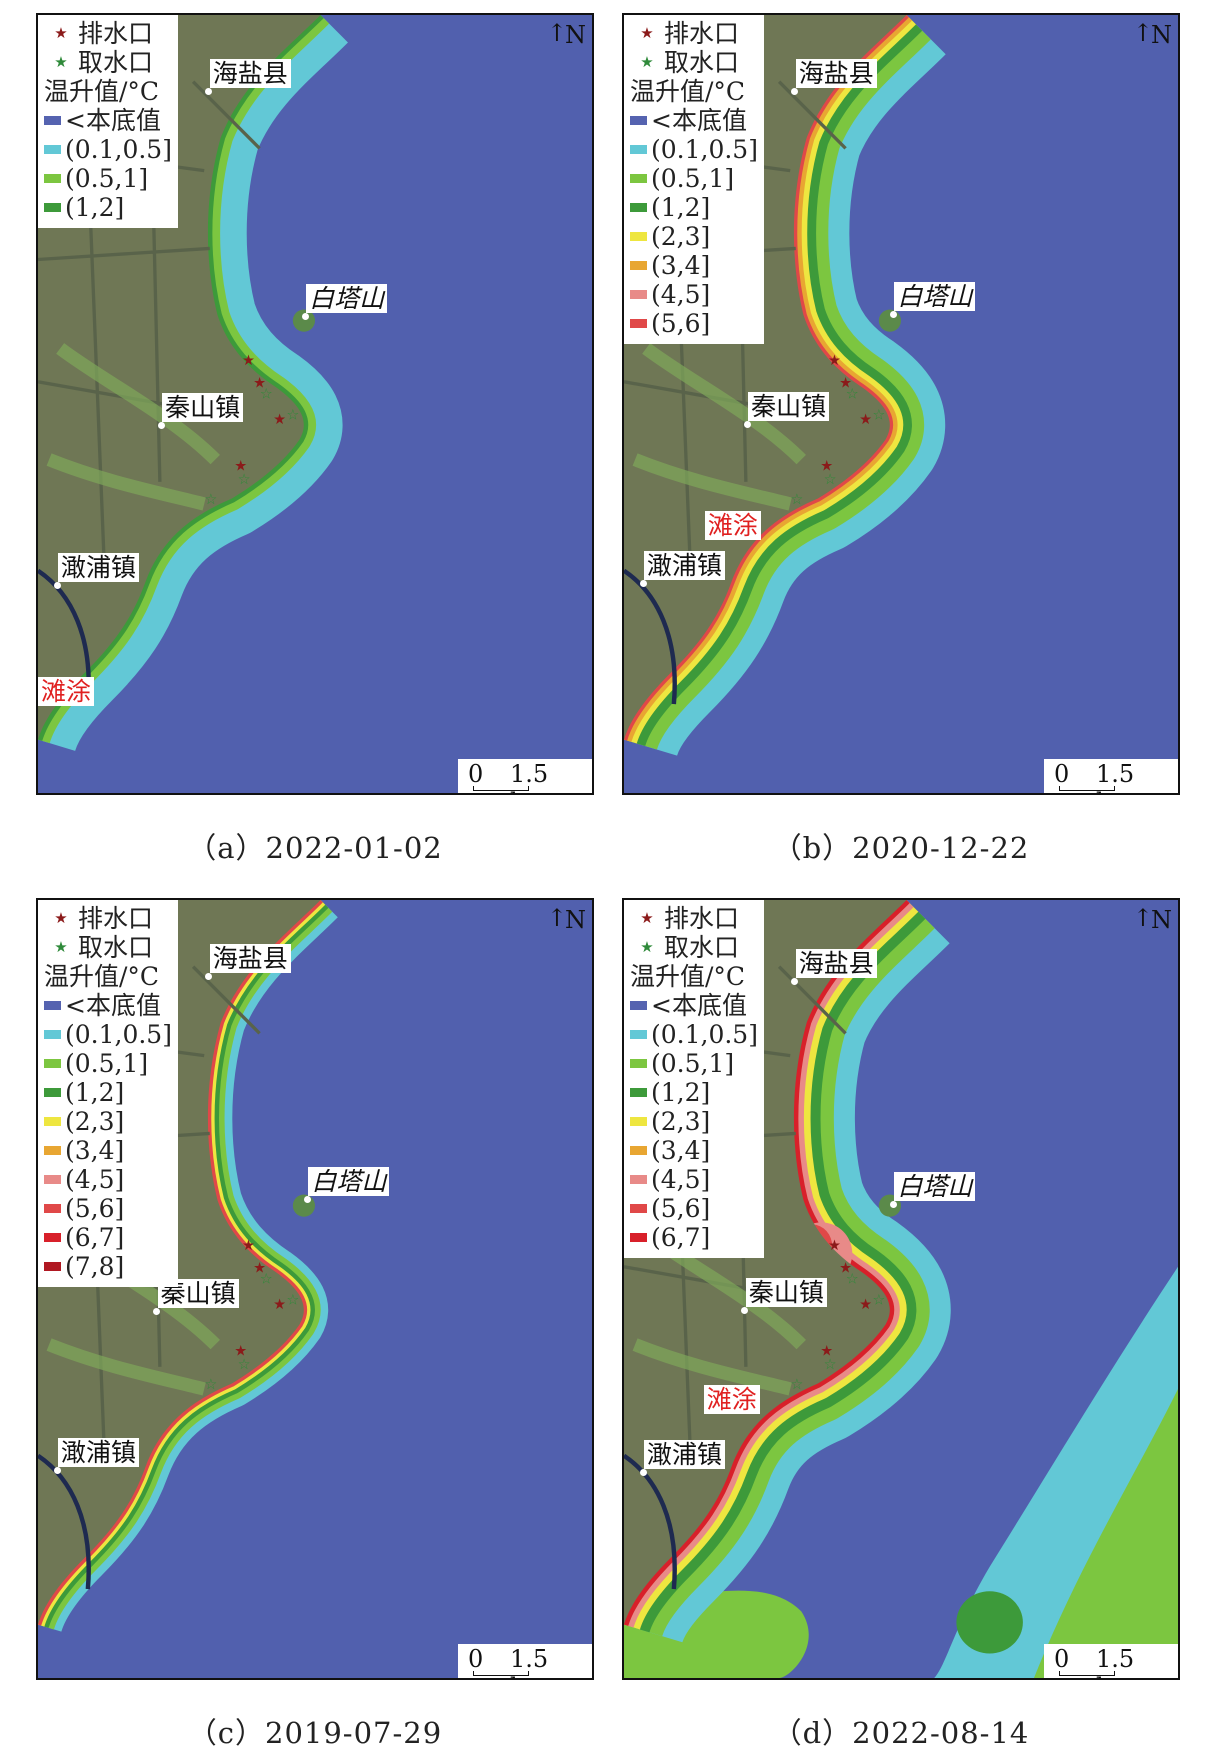 Image resolution: width=1205 pixels, height=1764 pixels. What do you see at coordinates (647, 947) in the screenshot?
I see `intake-star-icon: ★` at bounding box center [647, 947].